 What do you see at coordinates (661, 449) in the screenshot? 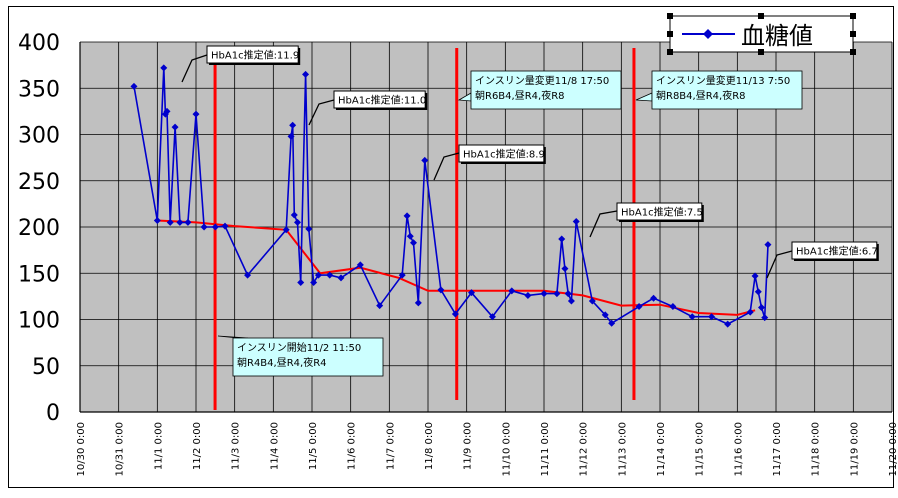
I see `x-tick-label: 11/14 0:00` at bounding box center [661, 449].